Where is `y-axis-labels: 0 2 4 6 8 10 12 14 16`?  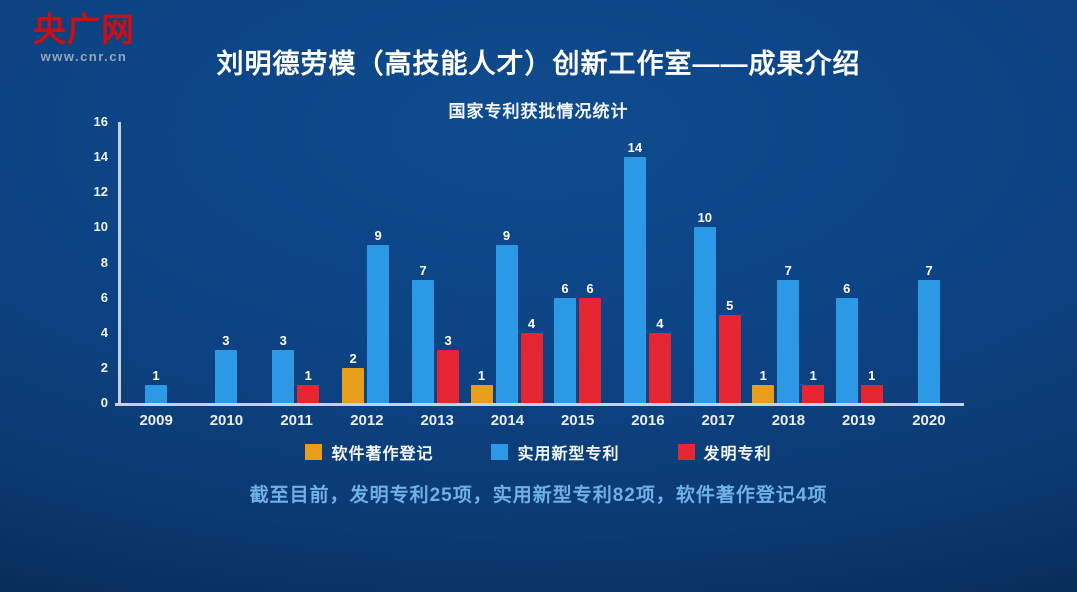 y-axis-labels: 0 2 4 6 8 10 12 14 16 is located at coordinates (85, 262).